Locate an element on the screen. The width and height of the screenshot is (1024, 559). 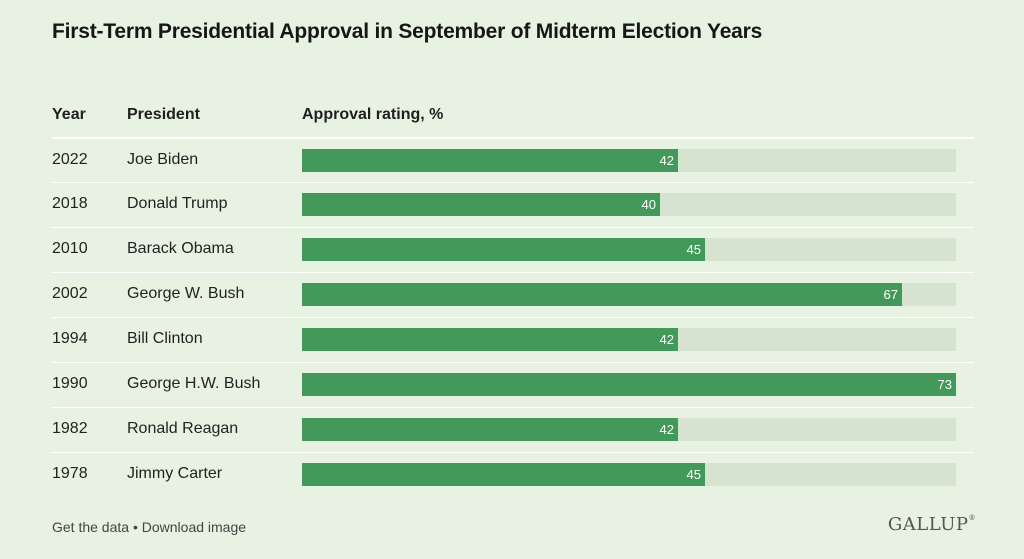
approval-bar: 73 is located at coordinates (629, 384).